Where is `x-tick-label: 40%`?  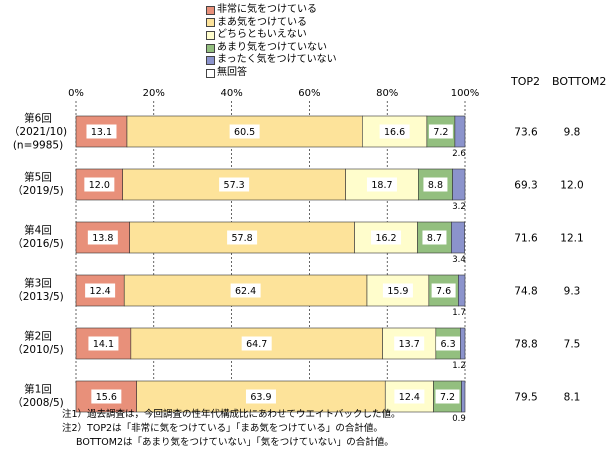 x-tick-label: 40% is located at coordinates (231, 93).